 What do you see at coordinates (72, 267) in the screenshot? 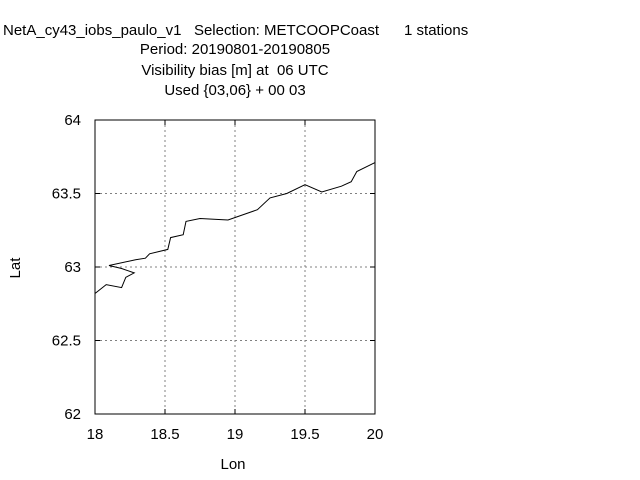
I see `y-tick-label: 63` at bounding box center [72, 267].